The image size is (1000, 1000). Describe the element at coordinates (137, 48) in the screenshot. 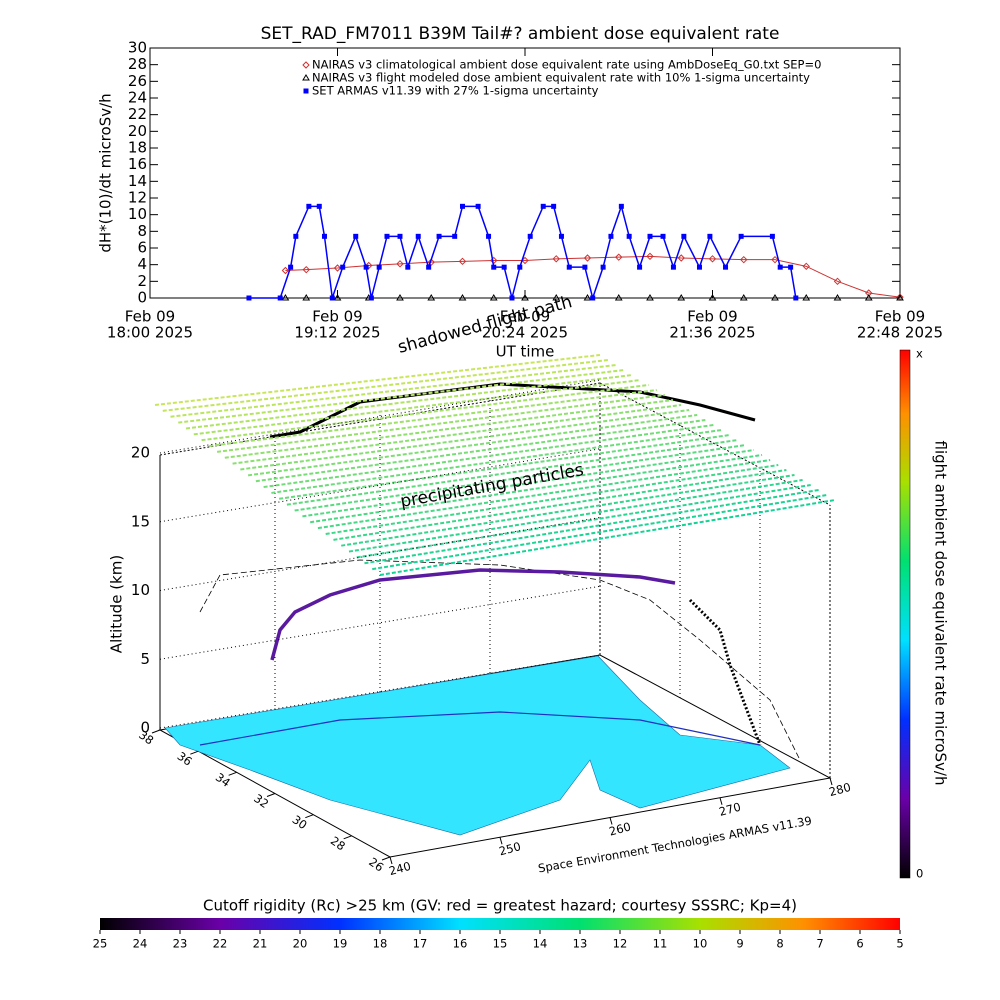

I see `y-tick-label: 30` at that location.